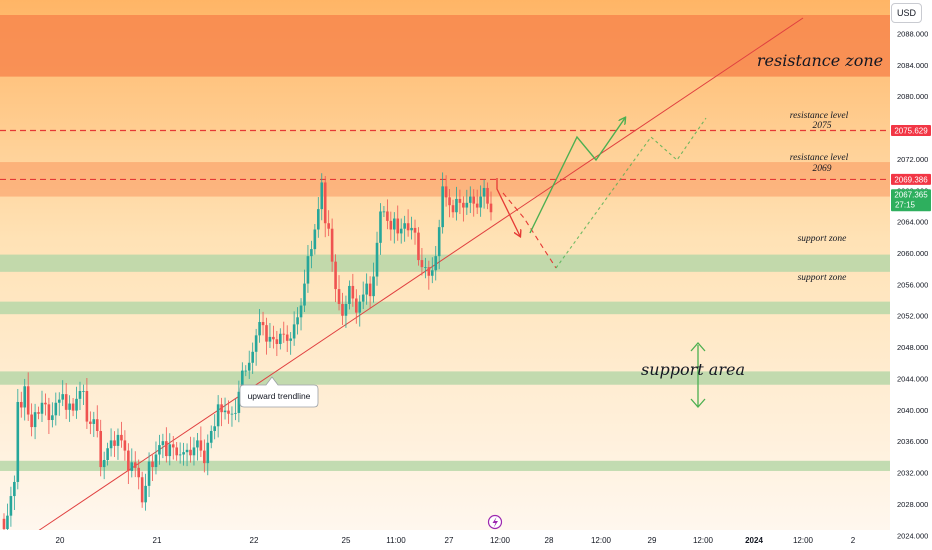 The height and width of the screenshot is (550, 932). Describe the element at coordinates (549, 540) in the screenshot. I see `time-tick-7: 28` at that location.